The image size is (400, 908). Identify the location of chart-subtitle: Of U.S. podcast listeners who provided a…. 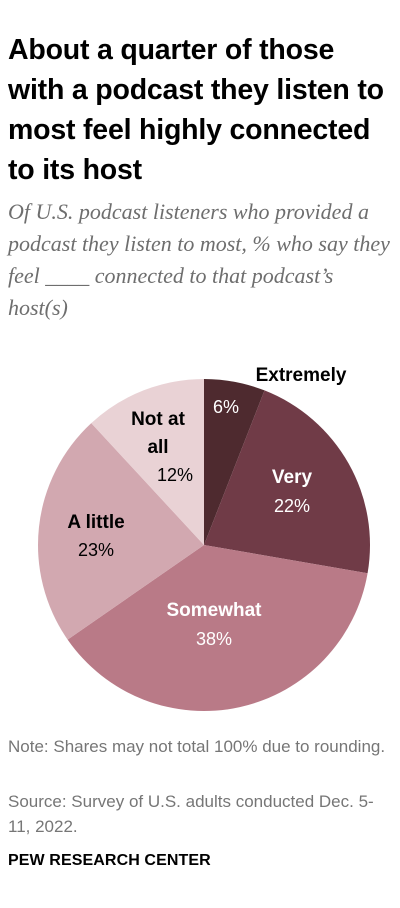
(199, 259).